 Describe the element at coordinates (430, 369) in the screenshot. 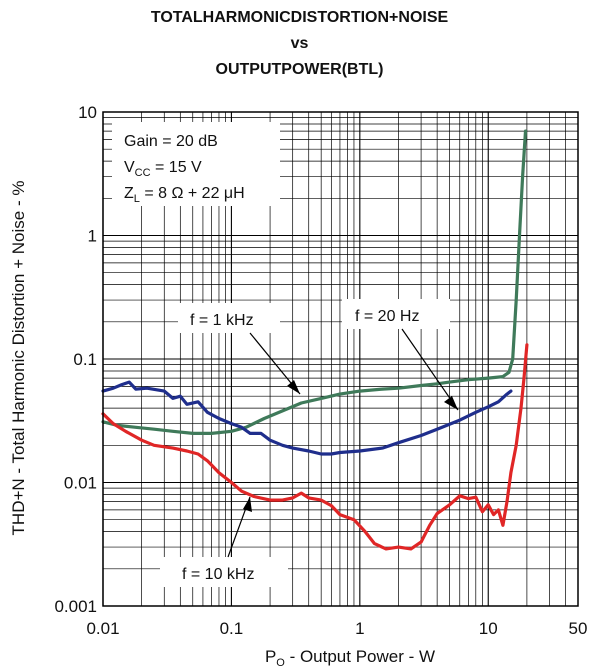

I see `arrow-20hz` at that location.